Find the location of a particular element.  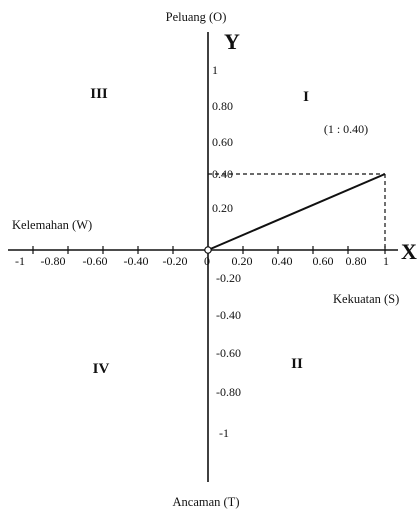

x-axis-right-label: Kekuatan (S) is located at coordinates (366, 299).